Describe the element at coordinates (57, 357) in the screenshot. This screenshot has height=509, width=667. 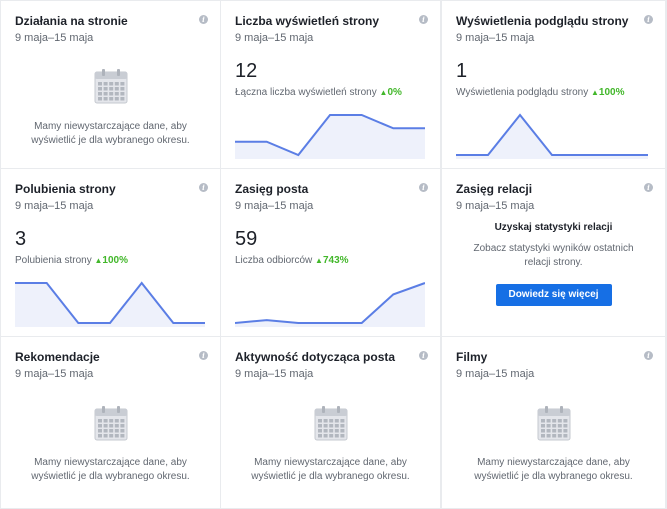
I see `card-title: Rekomendacje` at that location.